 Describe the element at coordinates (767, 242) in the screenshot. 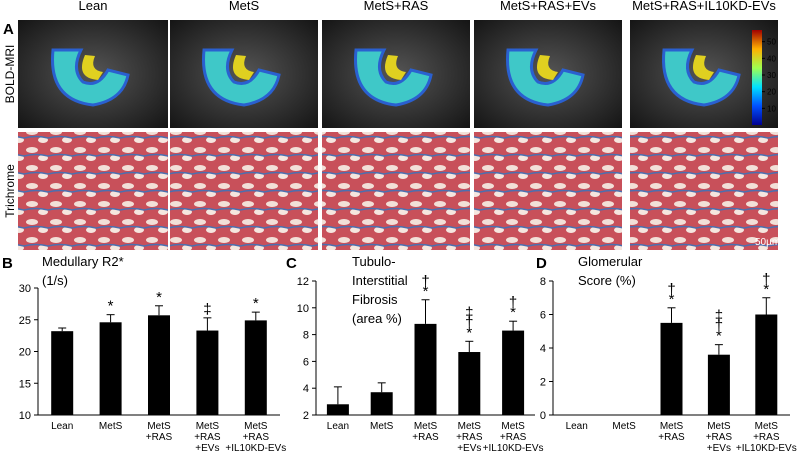

I see `scale-bar: 50µm` at that location.